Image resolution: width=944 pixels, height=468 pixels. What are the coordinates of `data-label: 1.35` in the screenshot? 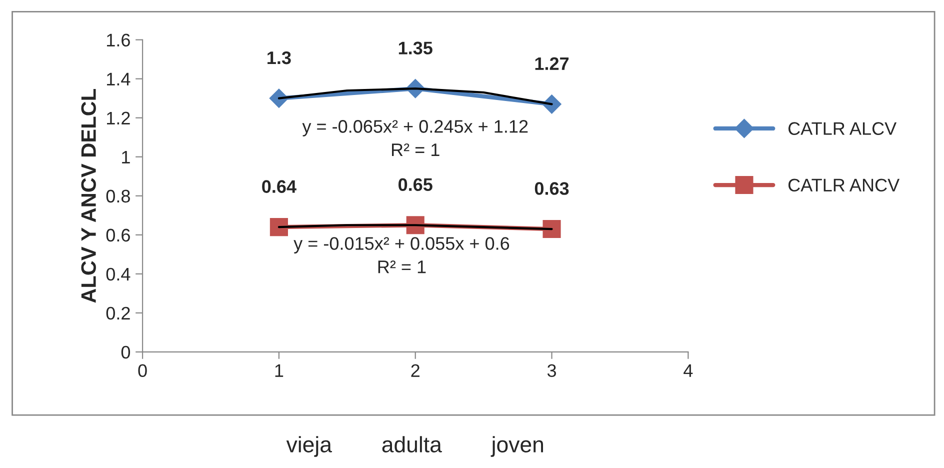 It's located at (415, 48).